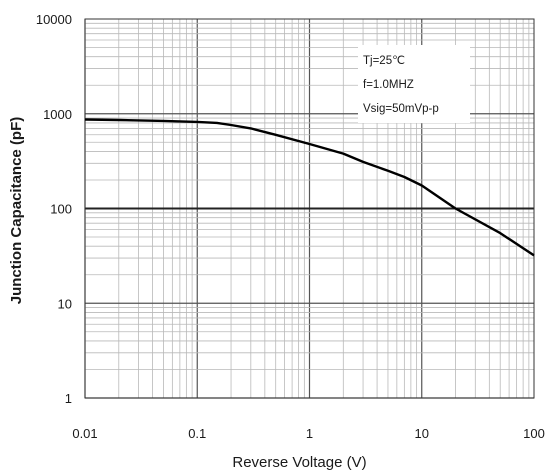 Image resolution: width=549 pixels, height=476 pixels. I want to click on x-tick-label: 1, so click(309, 433).